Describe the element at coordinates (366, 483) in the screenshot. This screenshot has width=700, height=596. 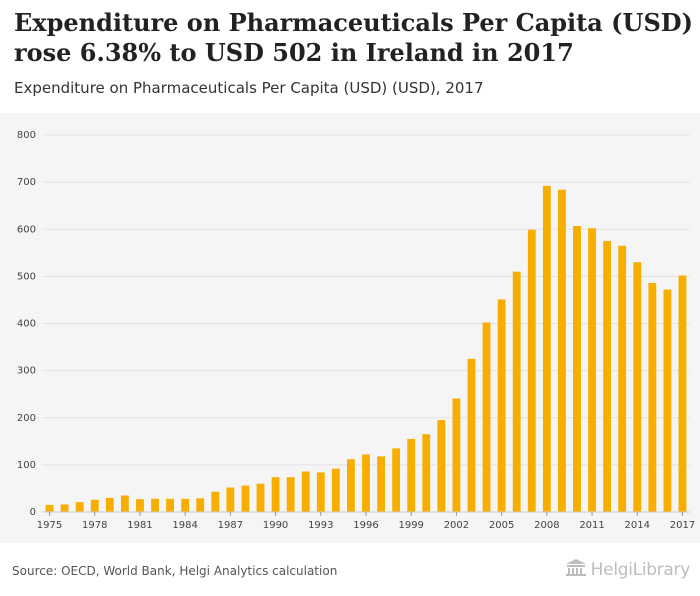
I see `bar-1996` at that location.